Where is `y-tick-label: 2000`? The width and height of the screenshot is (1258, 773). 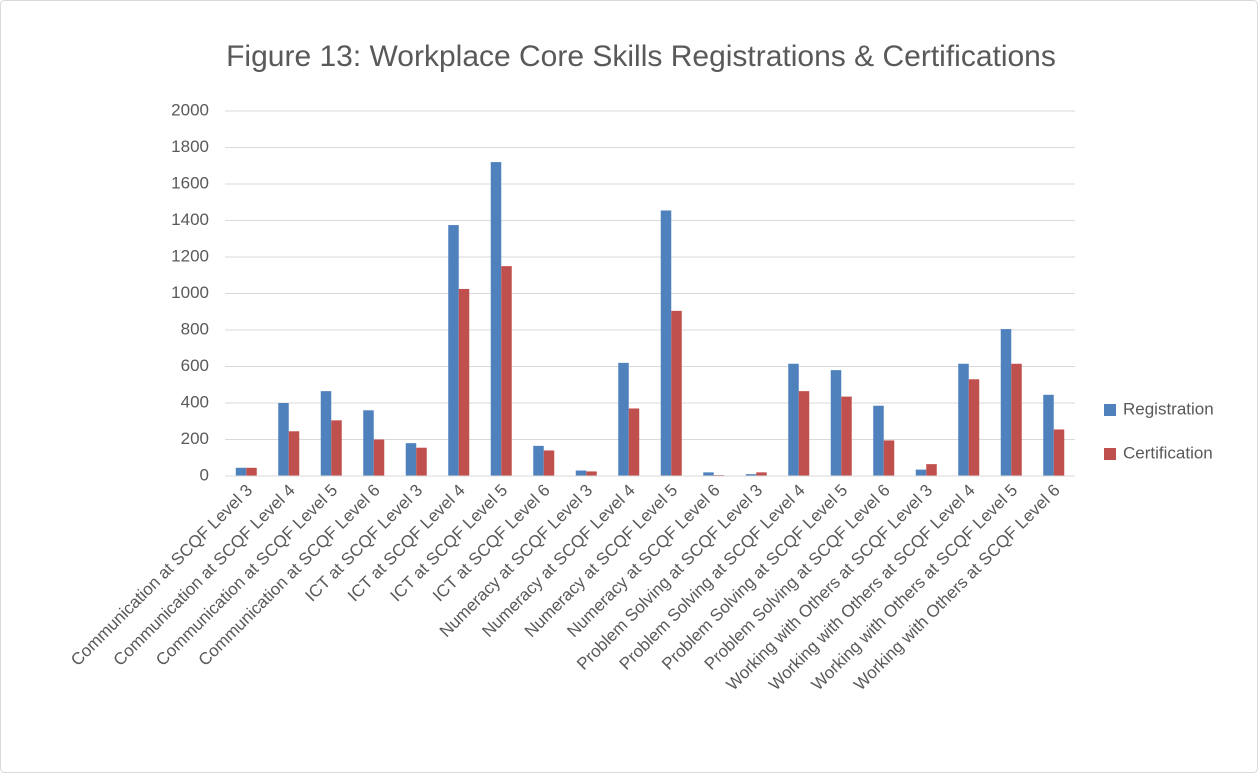
y-tick-label: 2000 is located at coordinates (190, 109).